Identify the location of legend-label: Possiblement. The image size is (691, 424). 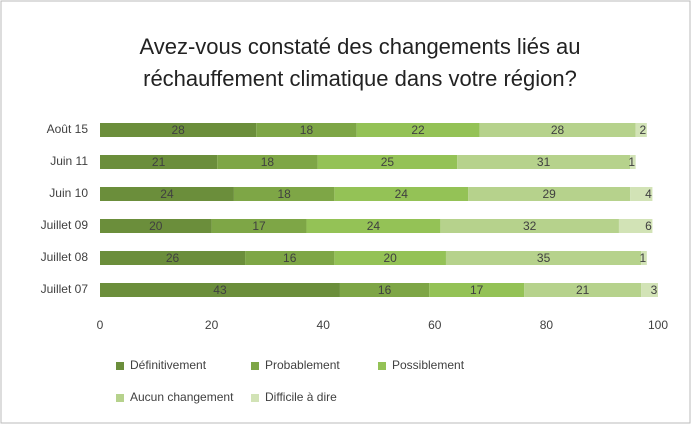
(428, 365).